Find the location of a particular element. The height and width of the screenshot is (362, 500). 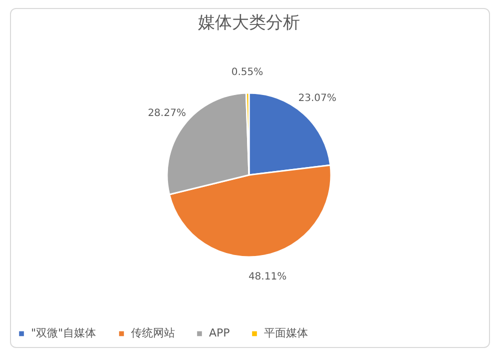

data-label: 0.55% is located at coordinates (247, 72).